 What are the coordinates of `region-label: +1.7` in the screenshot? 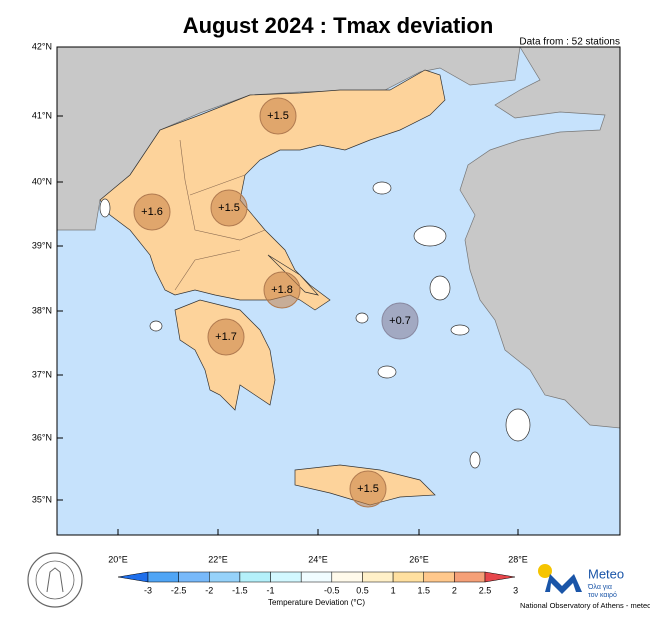 It's located at (226, 337).